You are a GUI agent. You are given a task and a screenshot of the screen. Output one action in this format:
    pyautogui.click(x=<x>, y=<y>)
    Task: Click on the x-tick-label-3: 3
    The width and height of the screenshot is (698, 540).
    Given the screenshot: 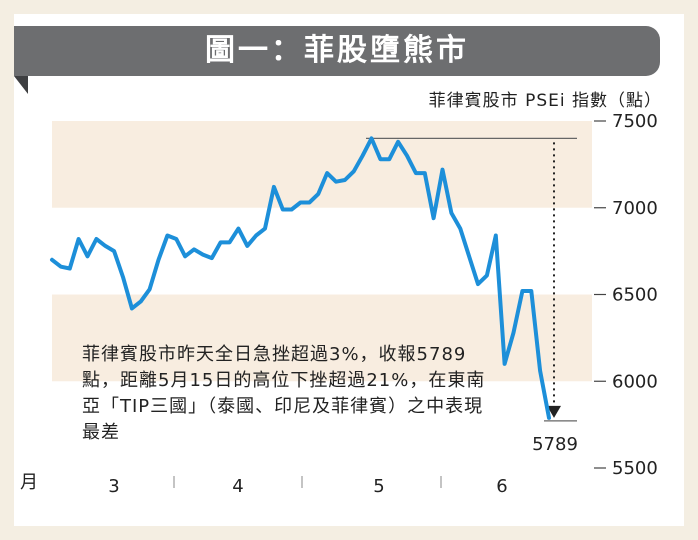 What is the action you would take?
    pyautogui.click(x=113, y=486)
    